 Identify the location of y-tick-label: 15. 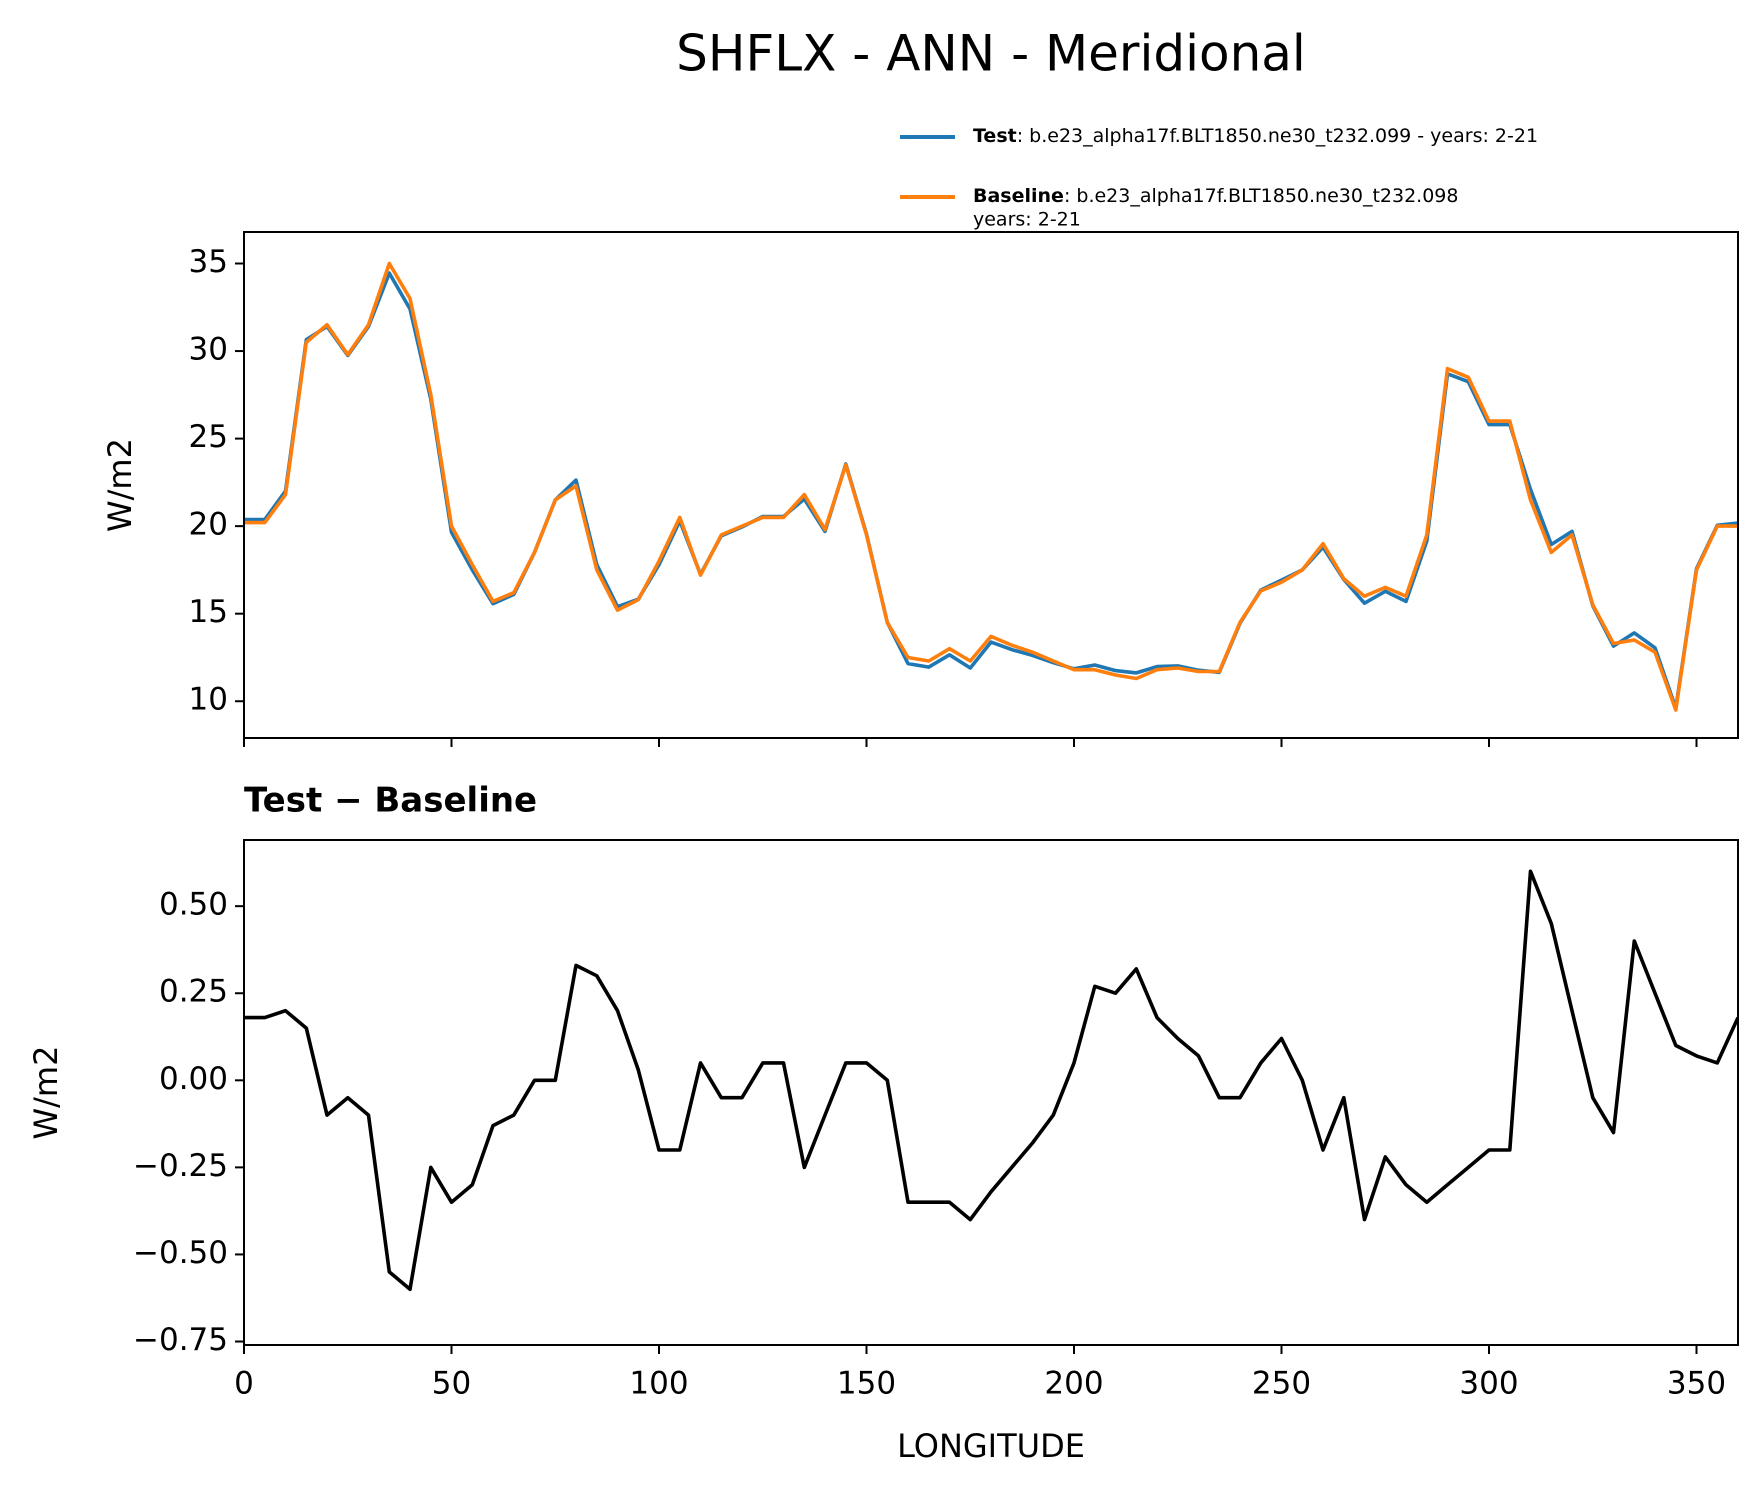
(208, 612).